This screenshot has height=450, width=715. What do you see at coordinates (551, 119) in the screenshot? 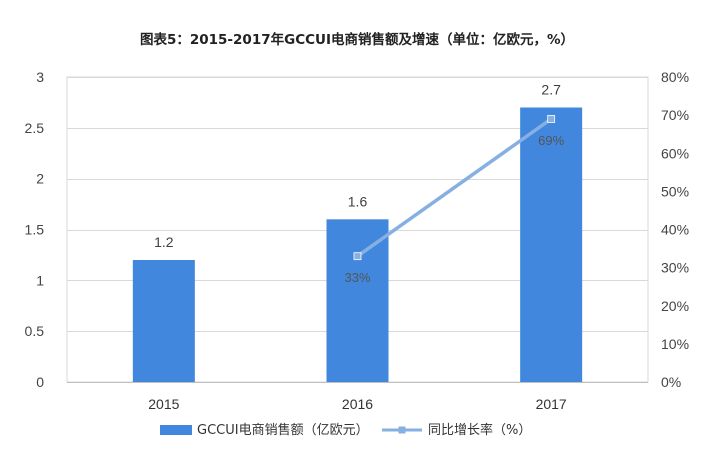
I see `growth-marker-2017` at bounding box center [551, 119].